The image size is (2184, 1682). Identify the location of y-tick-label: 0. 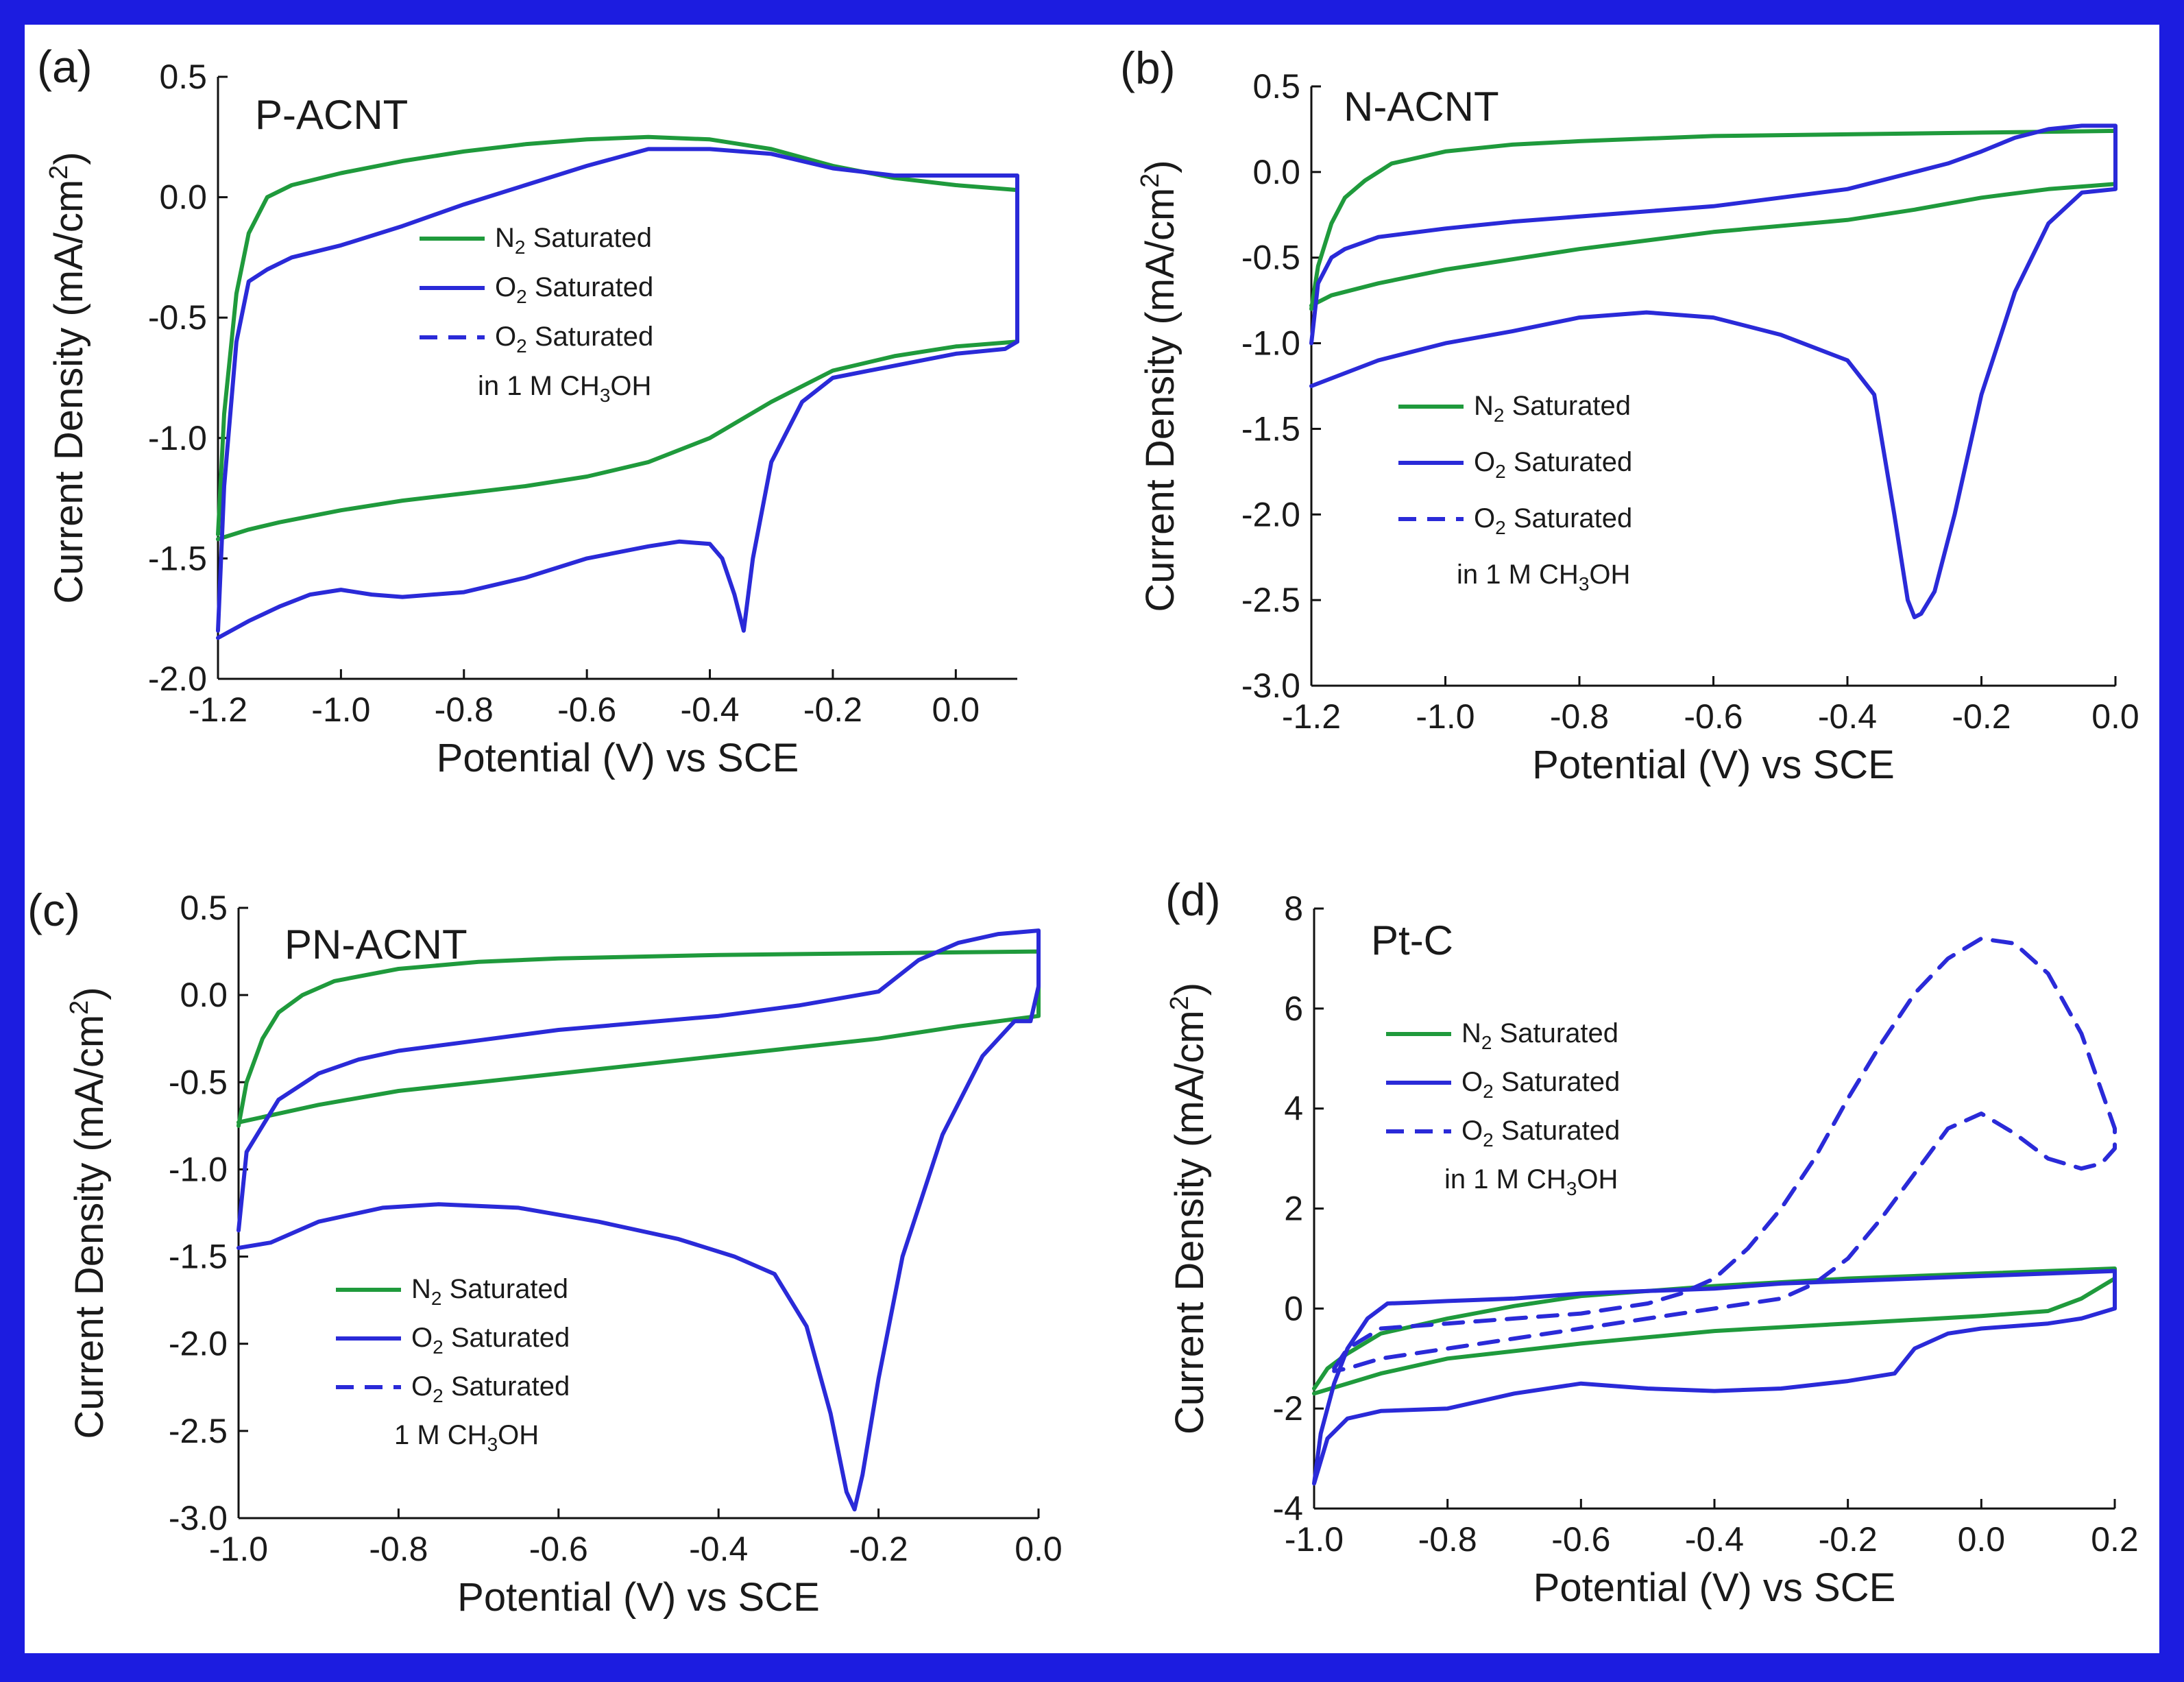
(1293, 1308).